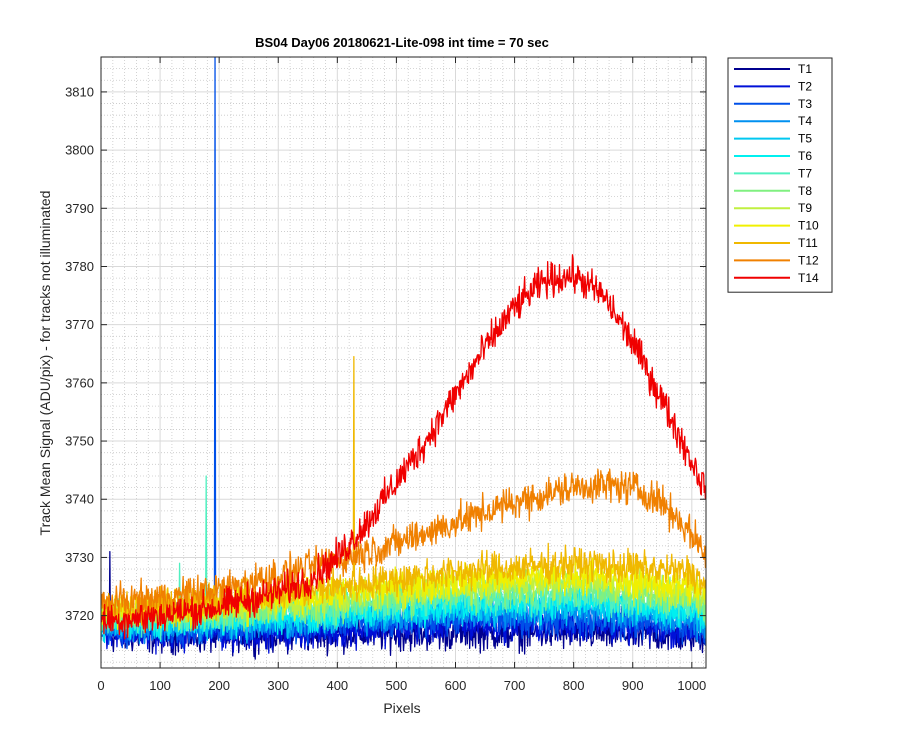 This screenshot has width=900, height=750. What do you see at coordinates (79, 557) in the screenshot?
I see `y-tick-label: 3730` at bounding box center [79, 557].